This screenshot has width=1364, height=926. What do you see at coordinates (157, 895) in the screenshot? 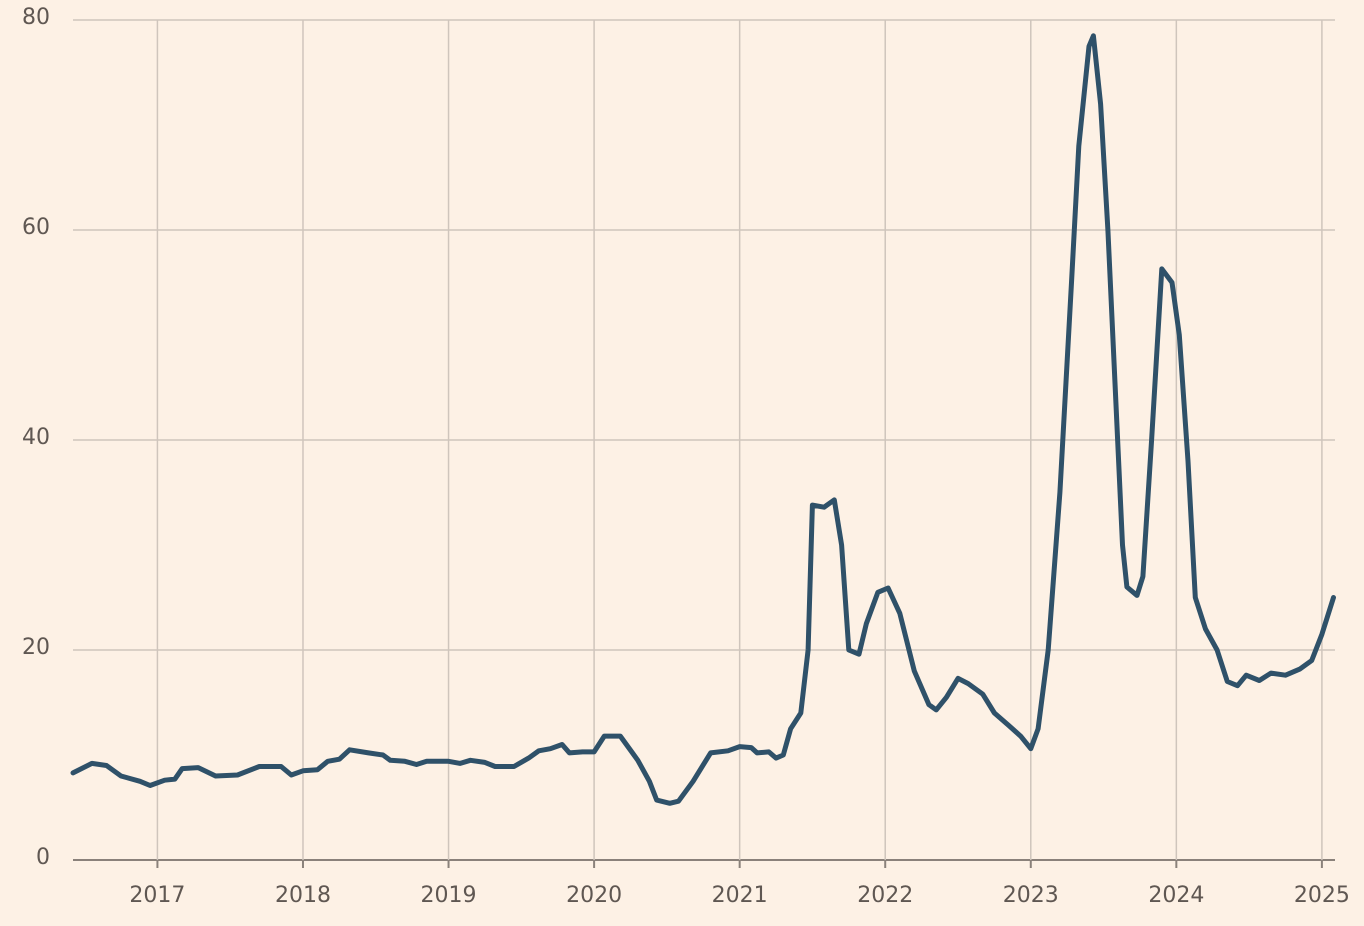
I see `x-tick-label: 2017` at bounding box center [157, 895].